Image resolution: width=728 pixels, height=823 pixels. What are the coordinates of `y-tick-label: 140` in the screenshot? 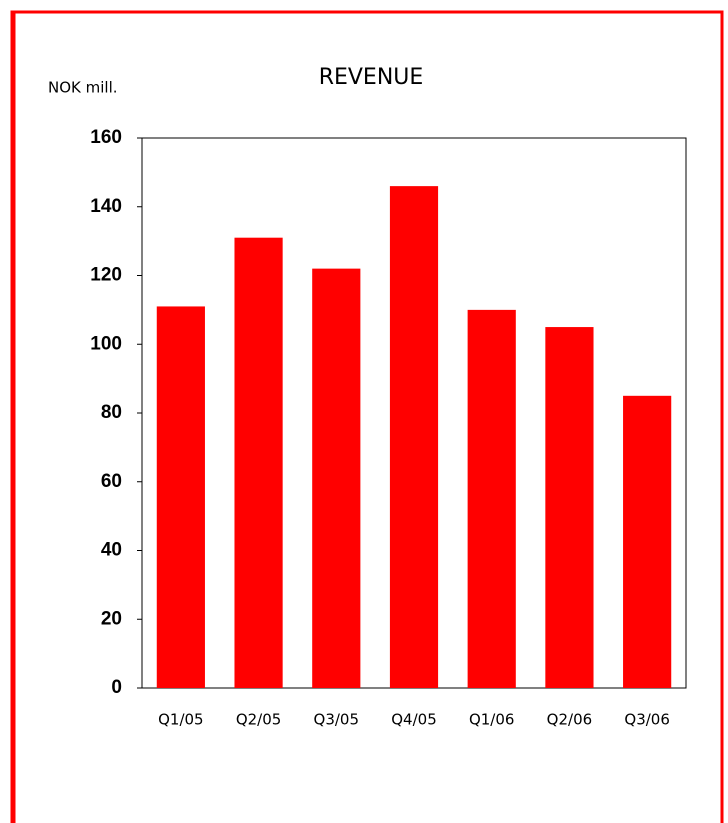 It's located at (106, 206).